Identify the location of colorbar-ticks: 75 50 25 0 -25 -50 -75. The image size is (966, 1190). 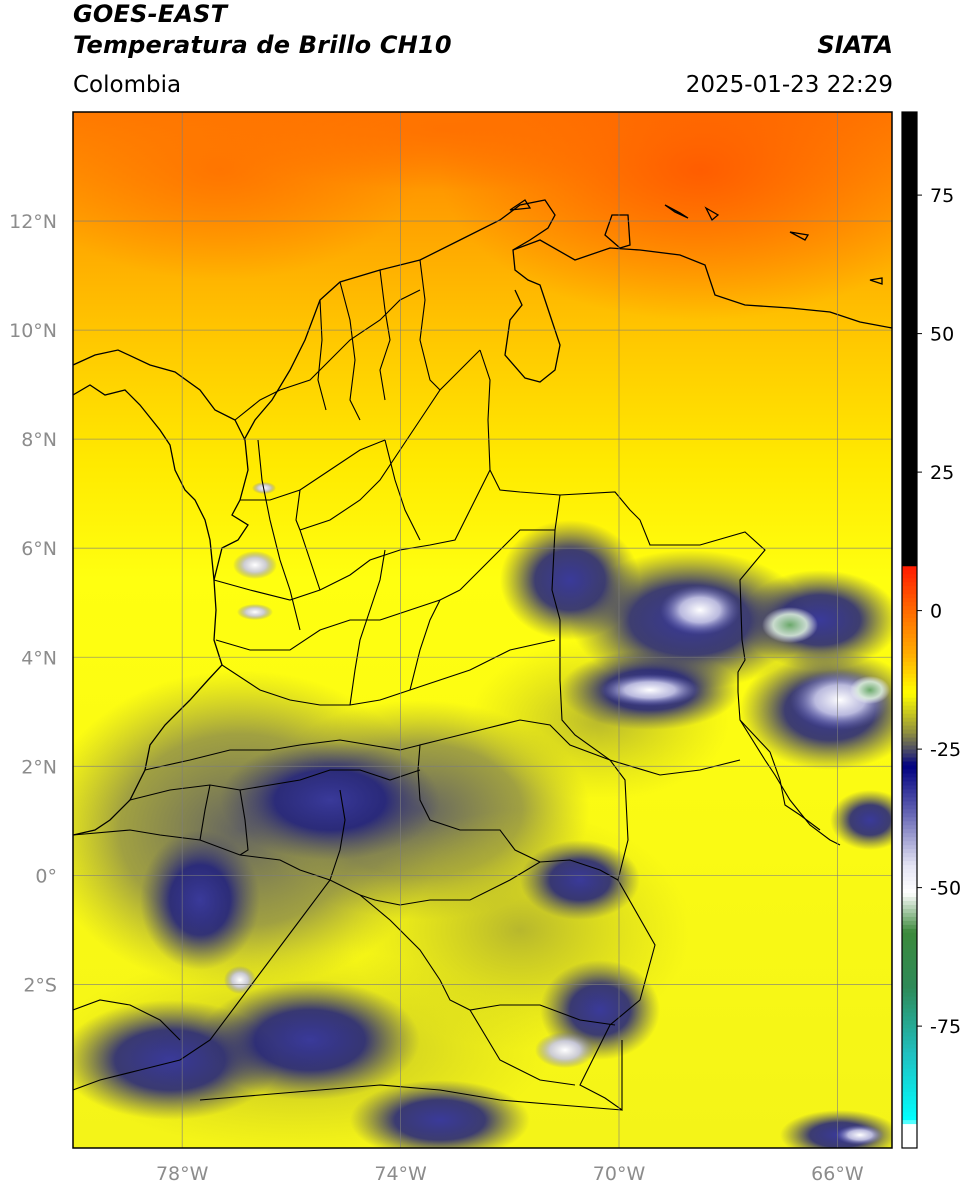
(939, 611).